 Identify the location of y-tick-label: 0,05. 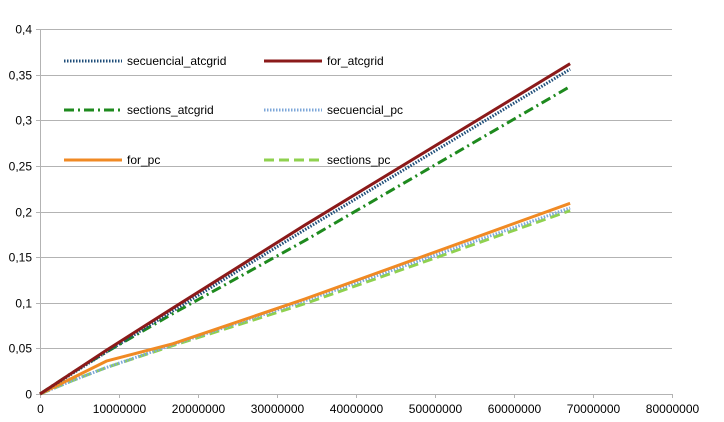
(21, 349).